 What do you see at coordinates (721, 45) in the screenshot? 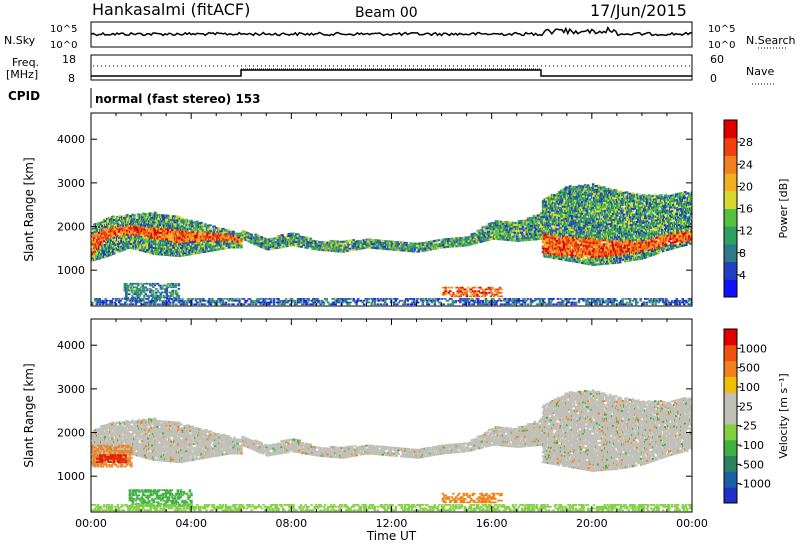
I see `noise-right-tick-bottom: 10^0` at bounding box center [721, 45].